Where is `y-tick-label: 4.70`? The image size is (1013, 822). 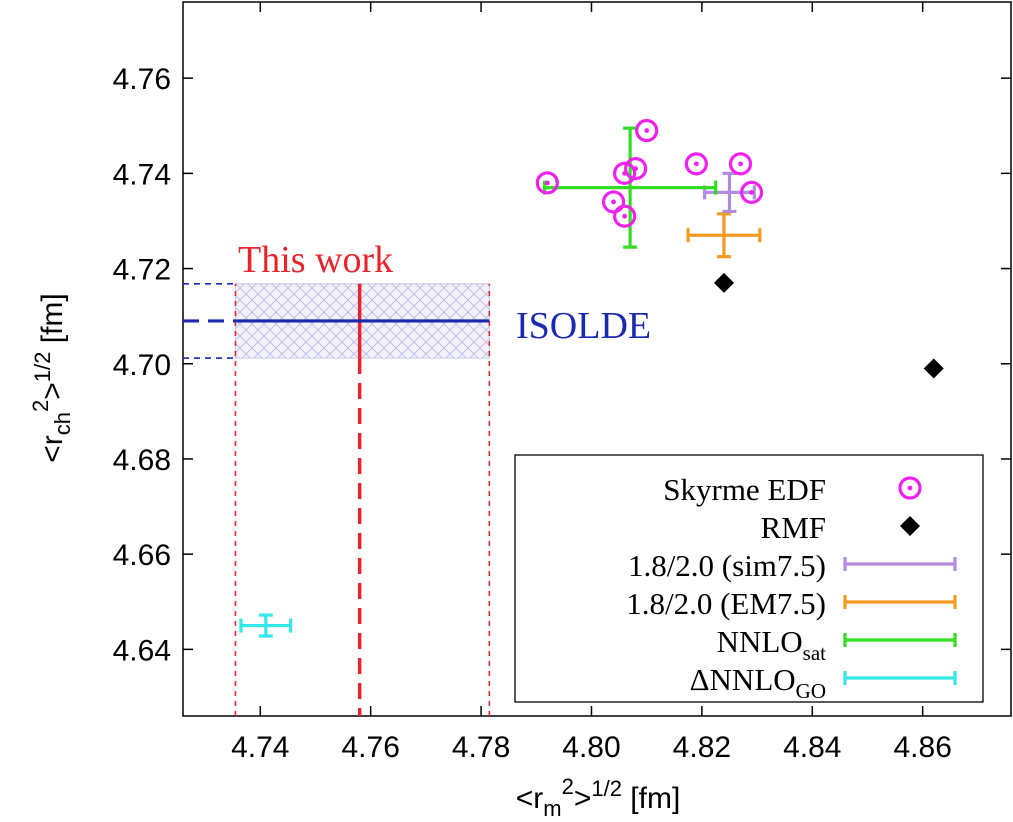 y-tick-label: 4.70 is located at coordinates (142, 365).